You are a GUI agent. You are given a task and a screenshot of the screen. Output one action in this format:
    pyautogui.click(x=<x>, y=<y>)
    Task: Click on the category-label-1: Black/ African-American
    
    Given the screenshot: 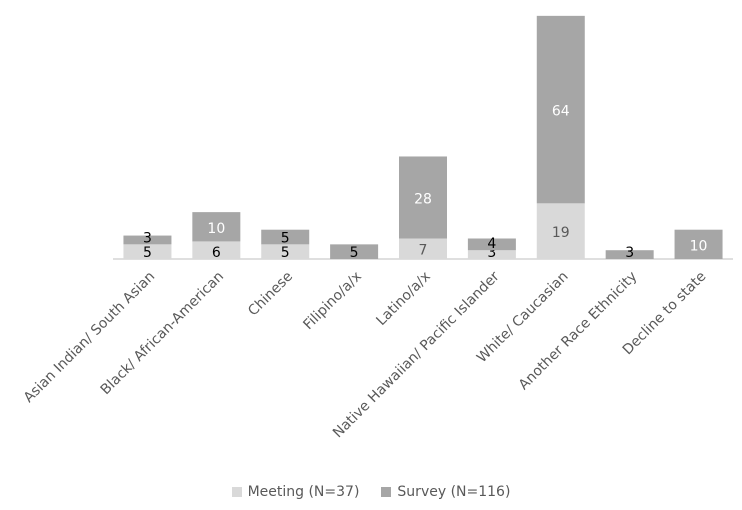 What is the action you would take?
    pyautogui.click(x=163, y=334)
    